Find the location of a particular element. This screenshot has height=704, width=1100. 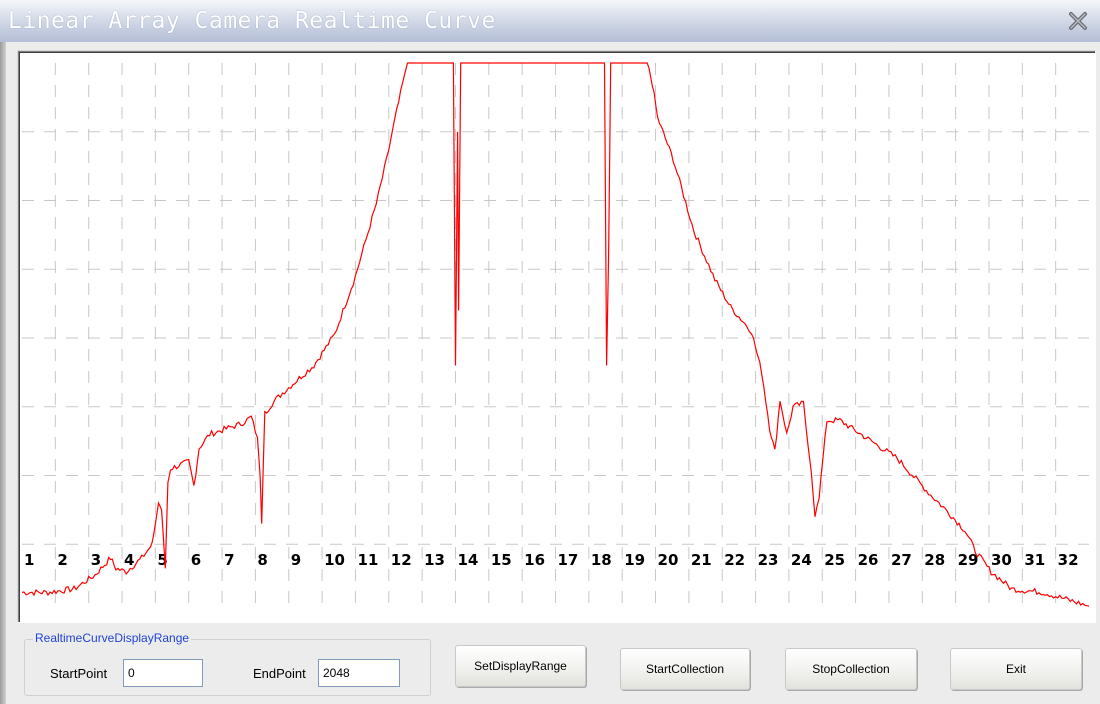

stop-collection-button: StopCollection is located at coordinates (851, 669).